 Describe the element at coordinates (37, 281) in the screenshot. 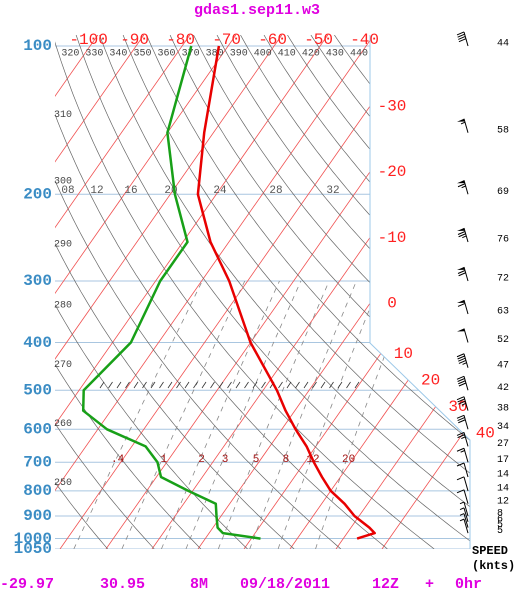

I see `y-tick-label: 300` at that location.